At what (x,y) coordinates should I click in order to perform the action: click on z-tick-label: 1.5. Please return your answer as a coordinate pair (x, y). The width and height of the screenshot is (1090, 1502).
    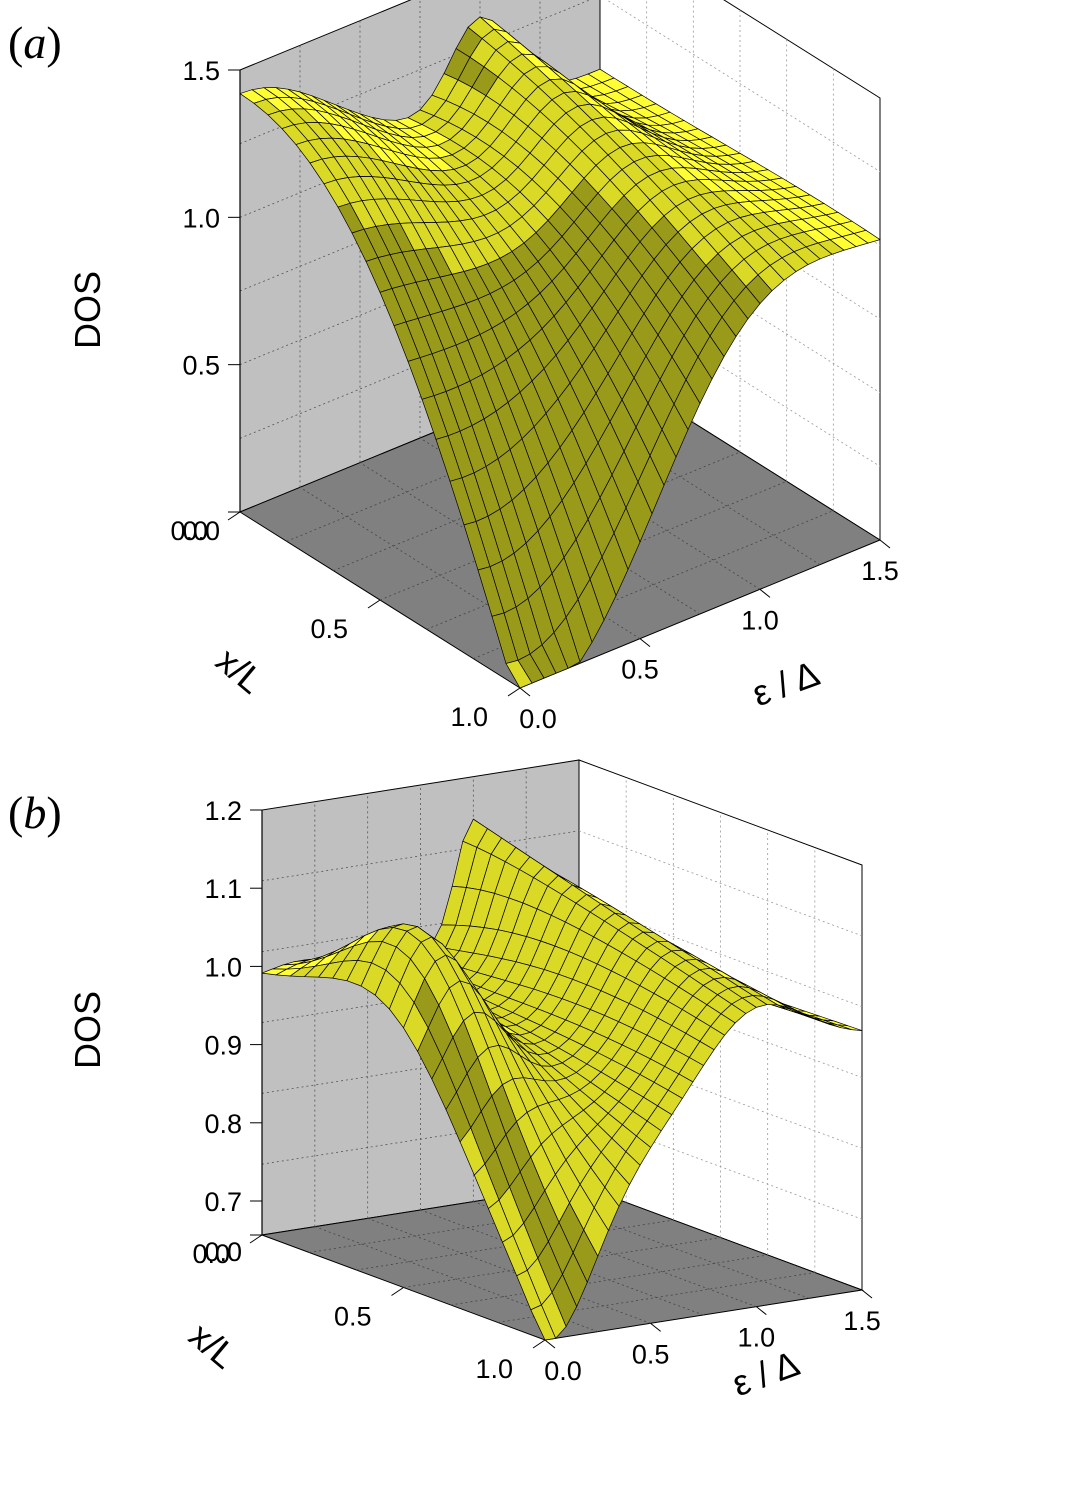
    Looking at the image, I should click on (201, 71).